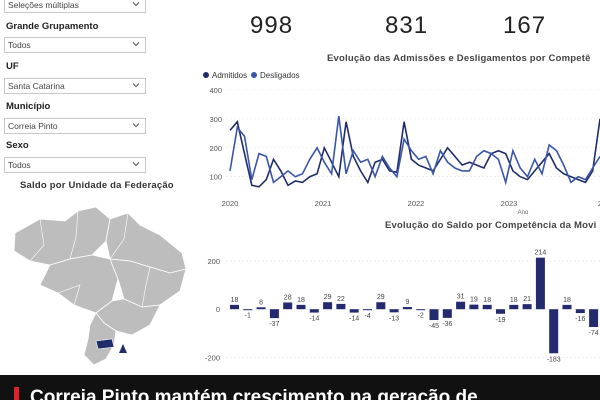  I want to click on filter-label-sexo: Sexo, so click(17, 145).